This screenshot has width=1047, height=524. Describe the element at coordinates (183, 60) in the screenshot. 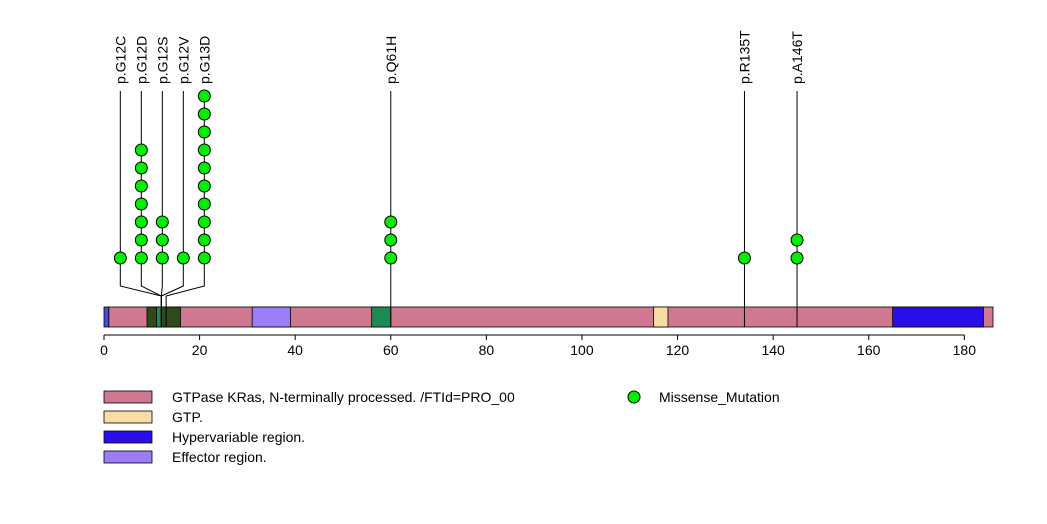

I see `mutation-label: p.G12V` at that location.